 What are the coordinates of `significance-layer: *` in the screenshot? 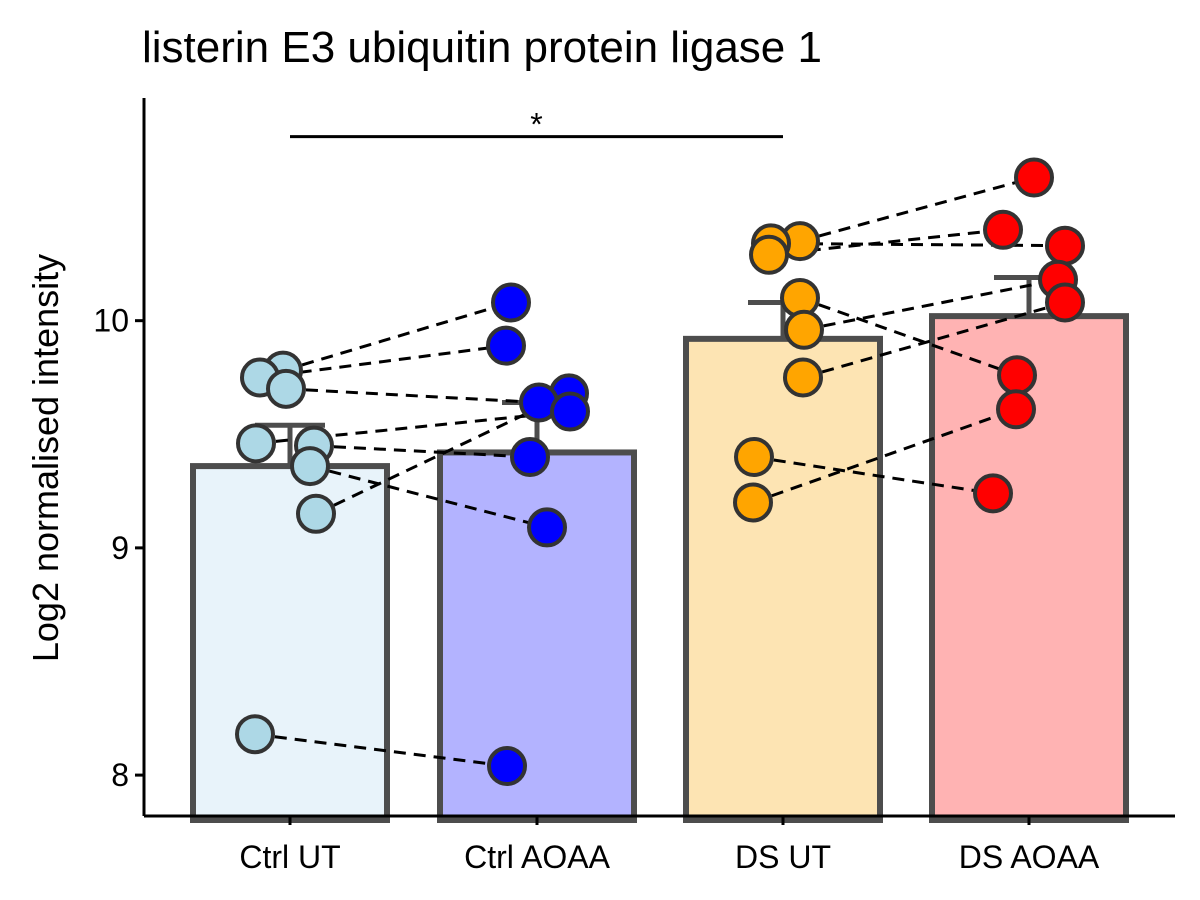 It's located at (536, 125).